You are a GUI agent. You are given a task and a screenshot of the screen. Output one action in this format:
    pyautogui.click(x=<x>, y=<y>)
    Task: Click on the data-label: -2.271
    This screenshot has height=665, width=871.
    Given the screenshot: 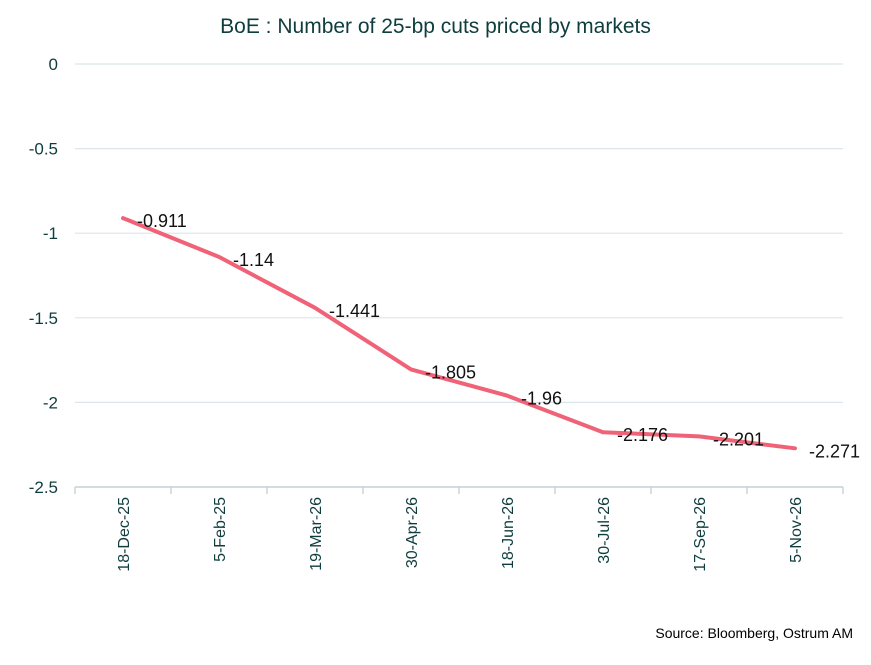 What is the action you would take?
    pyautogui.click(x=834, y=451)
    